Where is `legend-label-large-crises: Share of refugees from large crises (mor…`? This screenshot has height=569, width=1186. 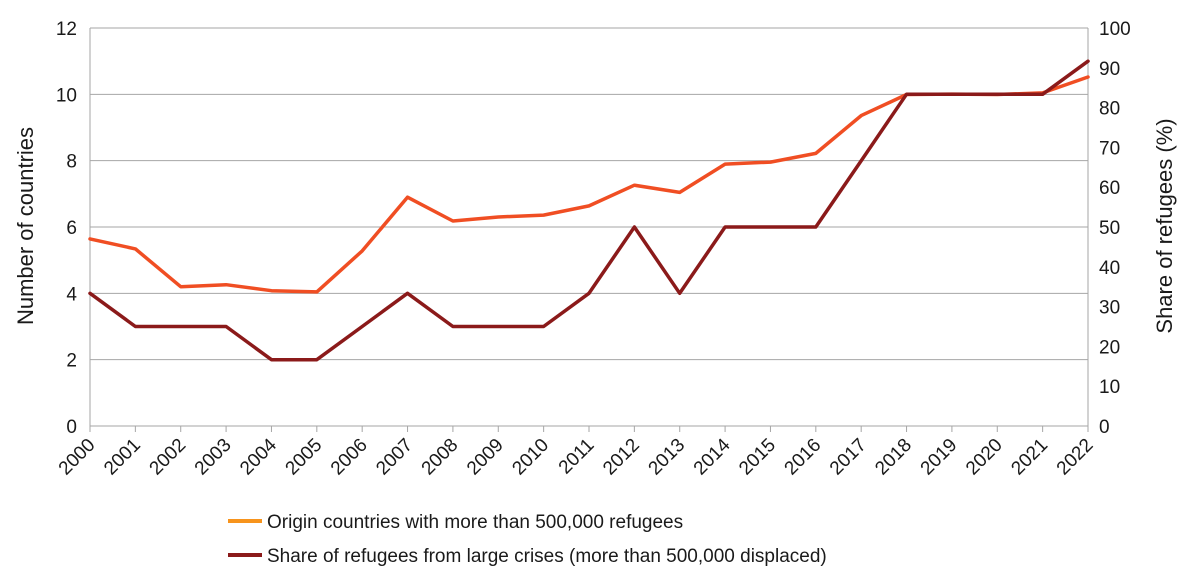
legend-label-large-crises: Share of refugees from large crises (mor… is located at coordinates (547, 556).